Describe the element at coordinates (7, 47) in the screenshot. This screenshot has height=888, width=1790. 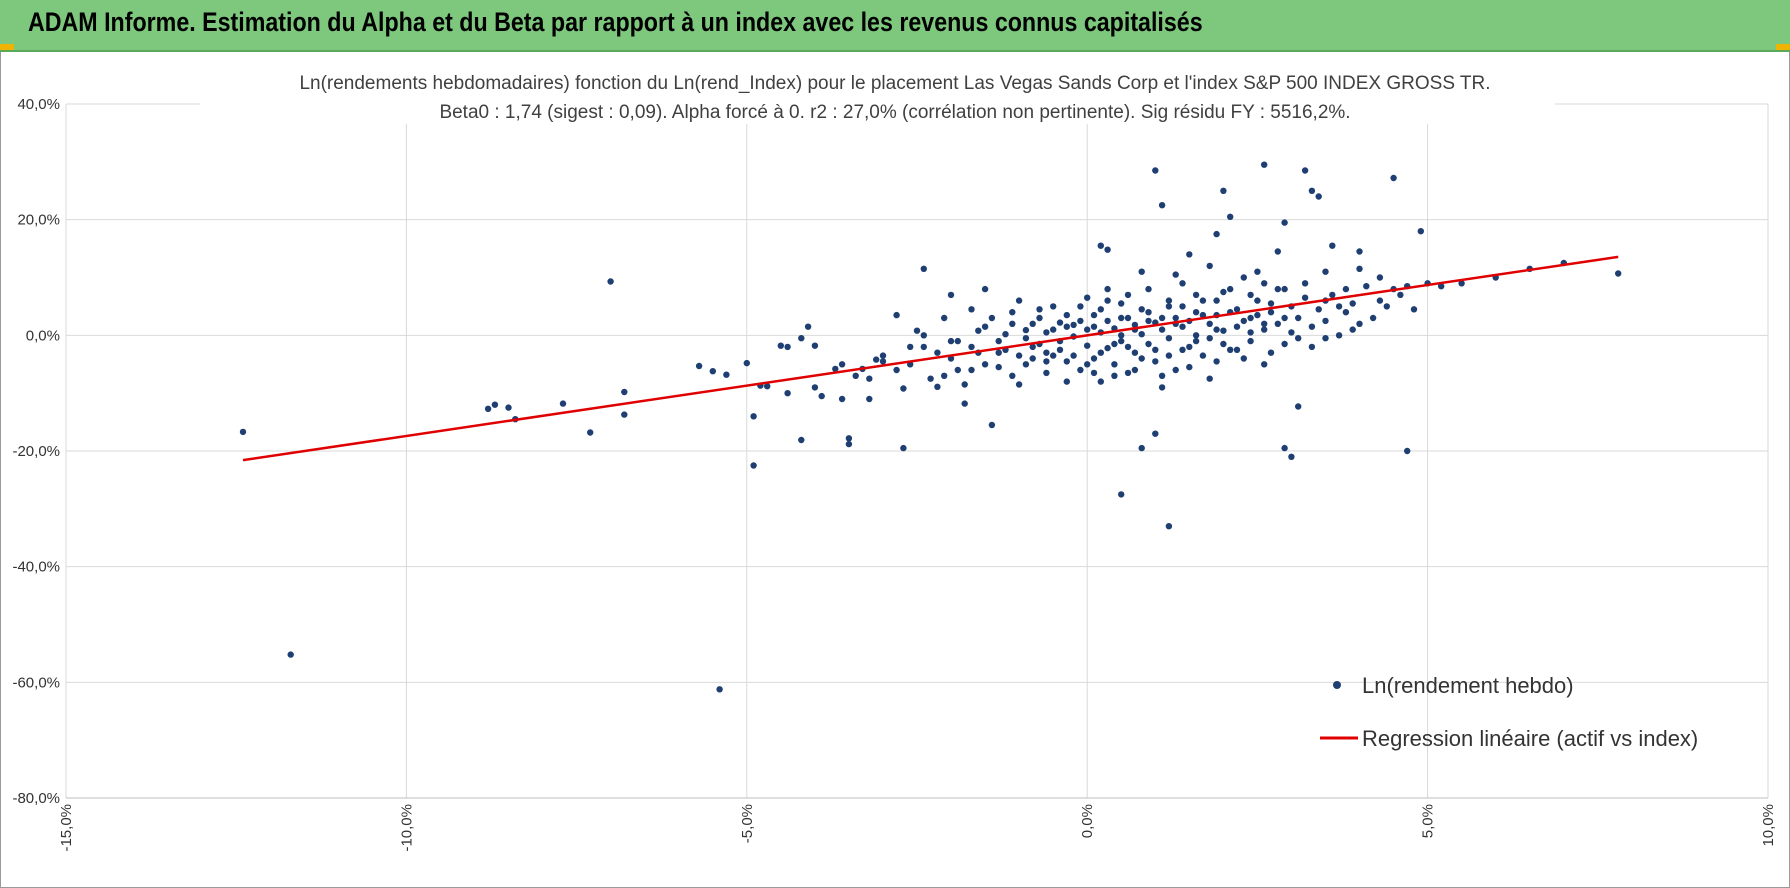
I see `corner-accent-left` at that location.